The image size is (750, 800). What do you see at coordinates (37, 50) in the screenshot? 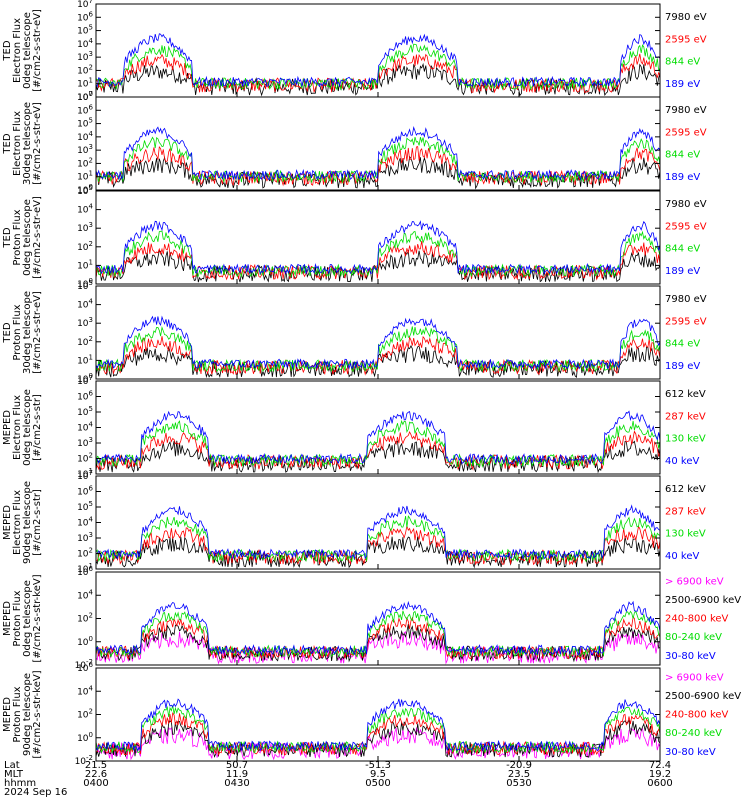
I see `panel-1-ylabel-line-4: [#/cm2-s-str-eV]` at bounding box center [37, 50].